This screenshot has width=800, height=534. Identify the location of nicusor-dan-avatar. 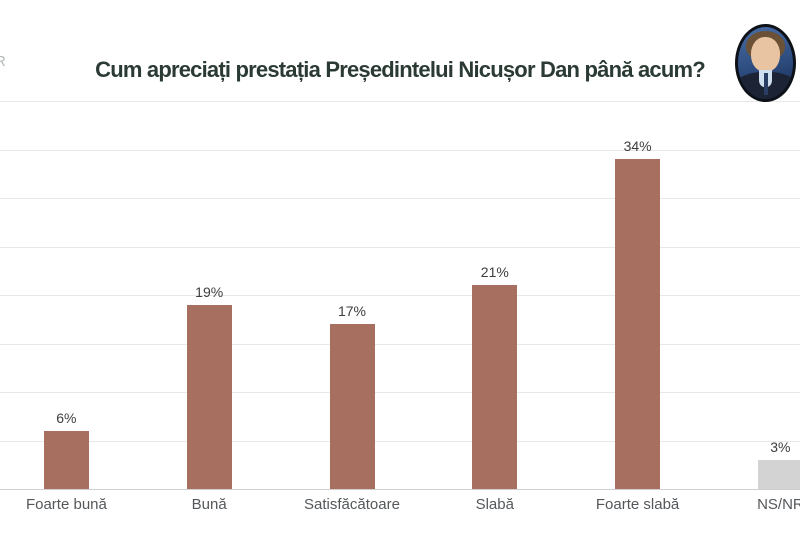
(765, 63).